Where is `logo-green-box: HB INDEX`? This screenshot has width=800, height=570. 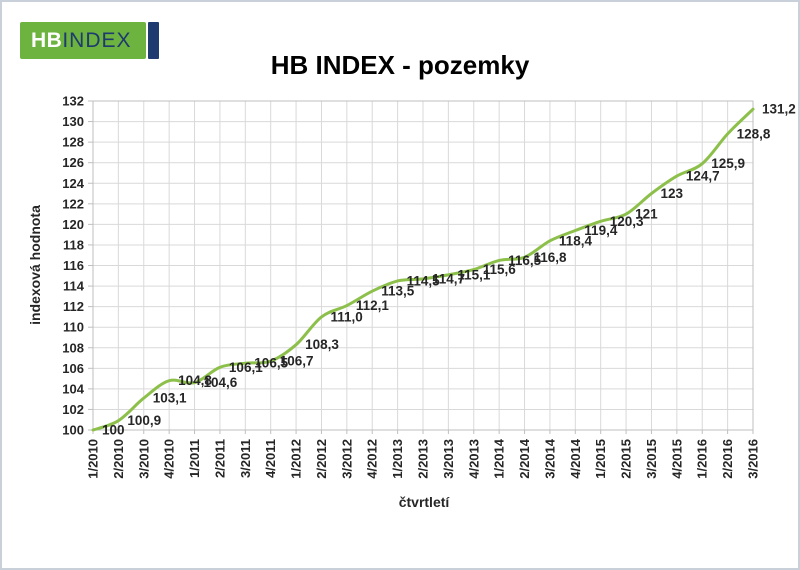
logo-green-box: HB INDEX is located at coordinates (83, 40).